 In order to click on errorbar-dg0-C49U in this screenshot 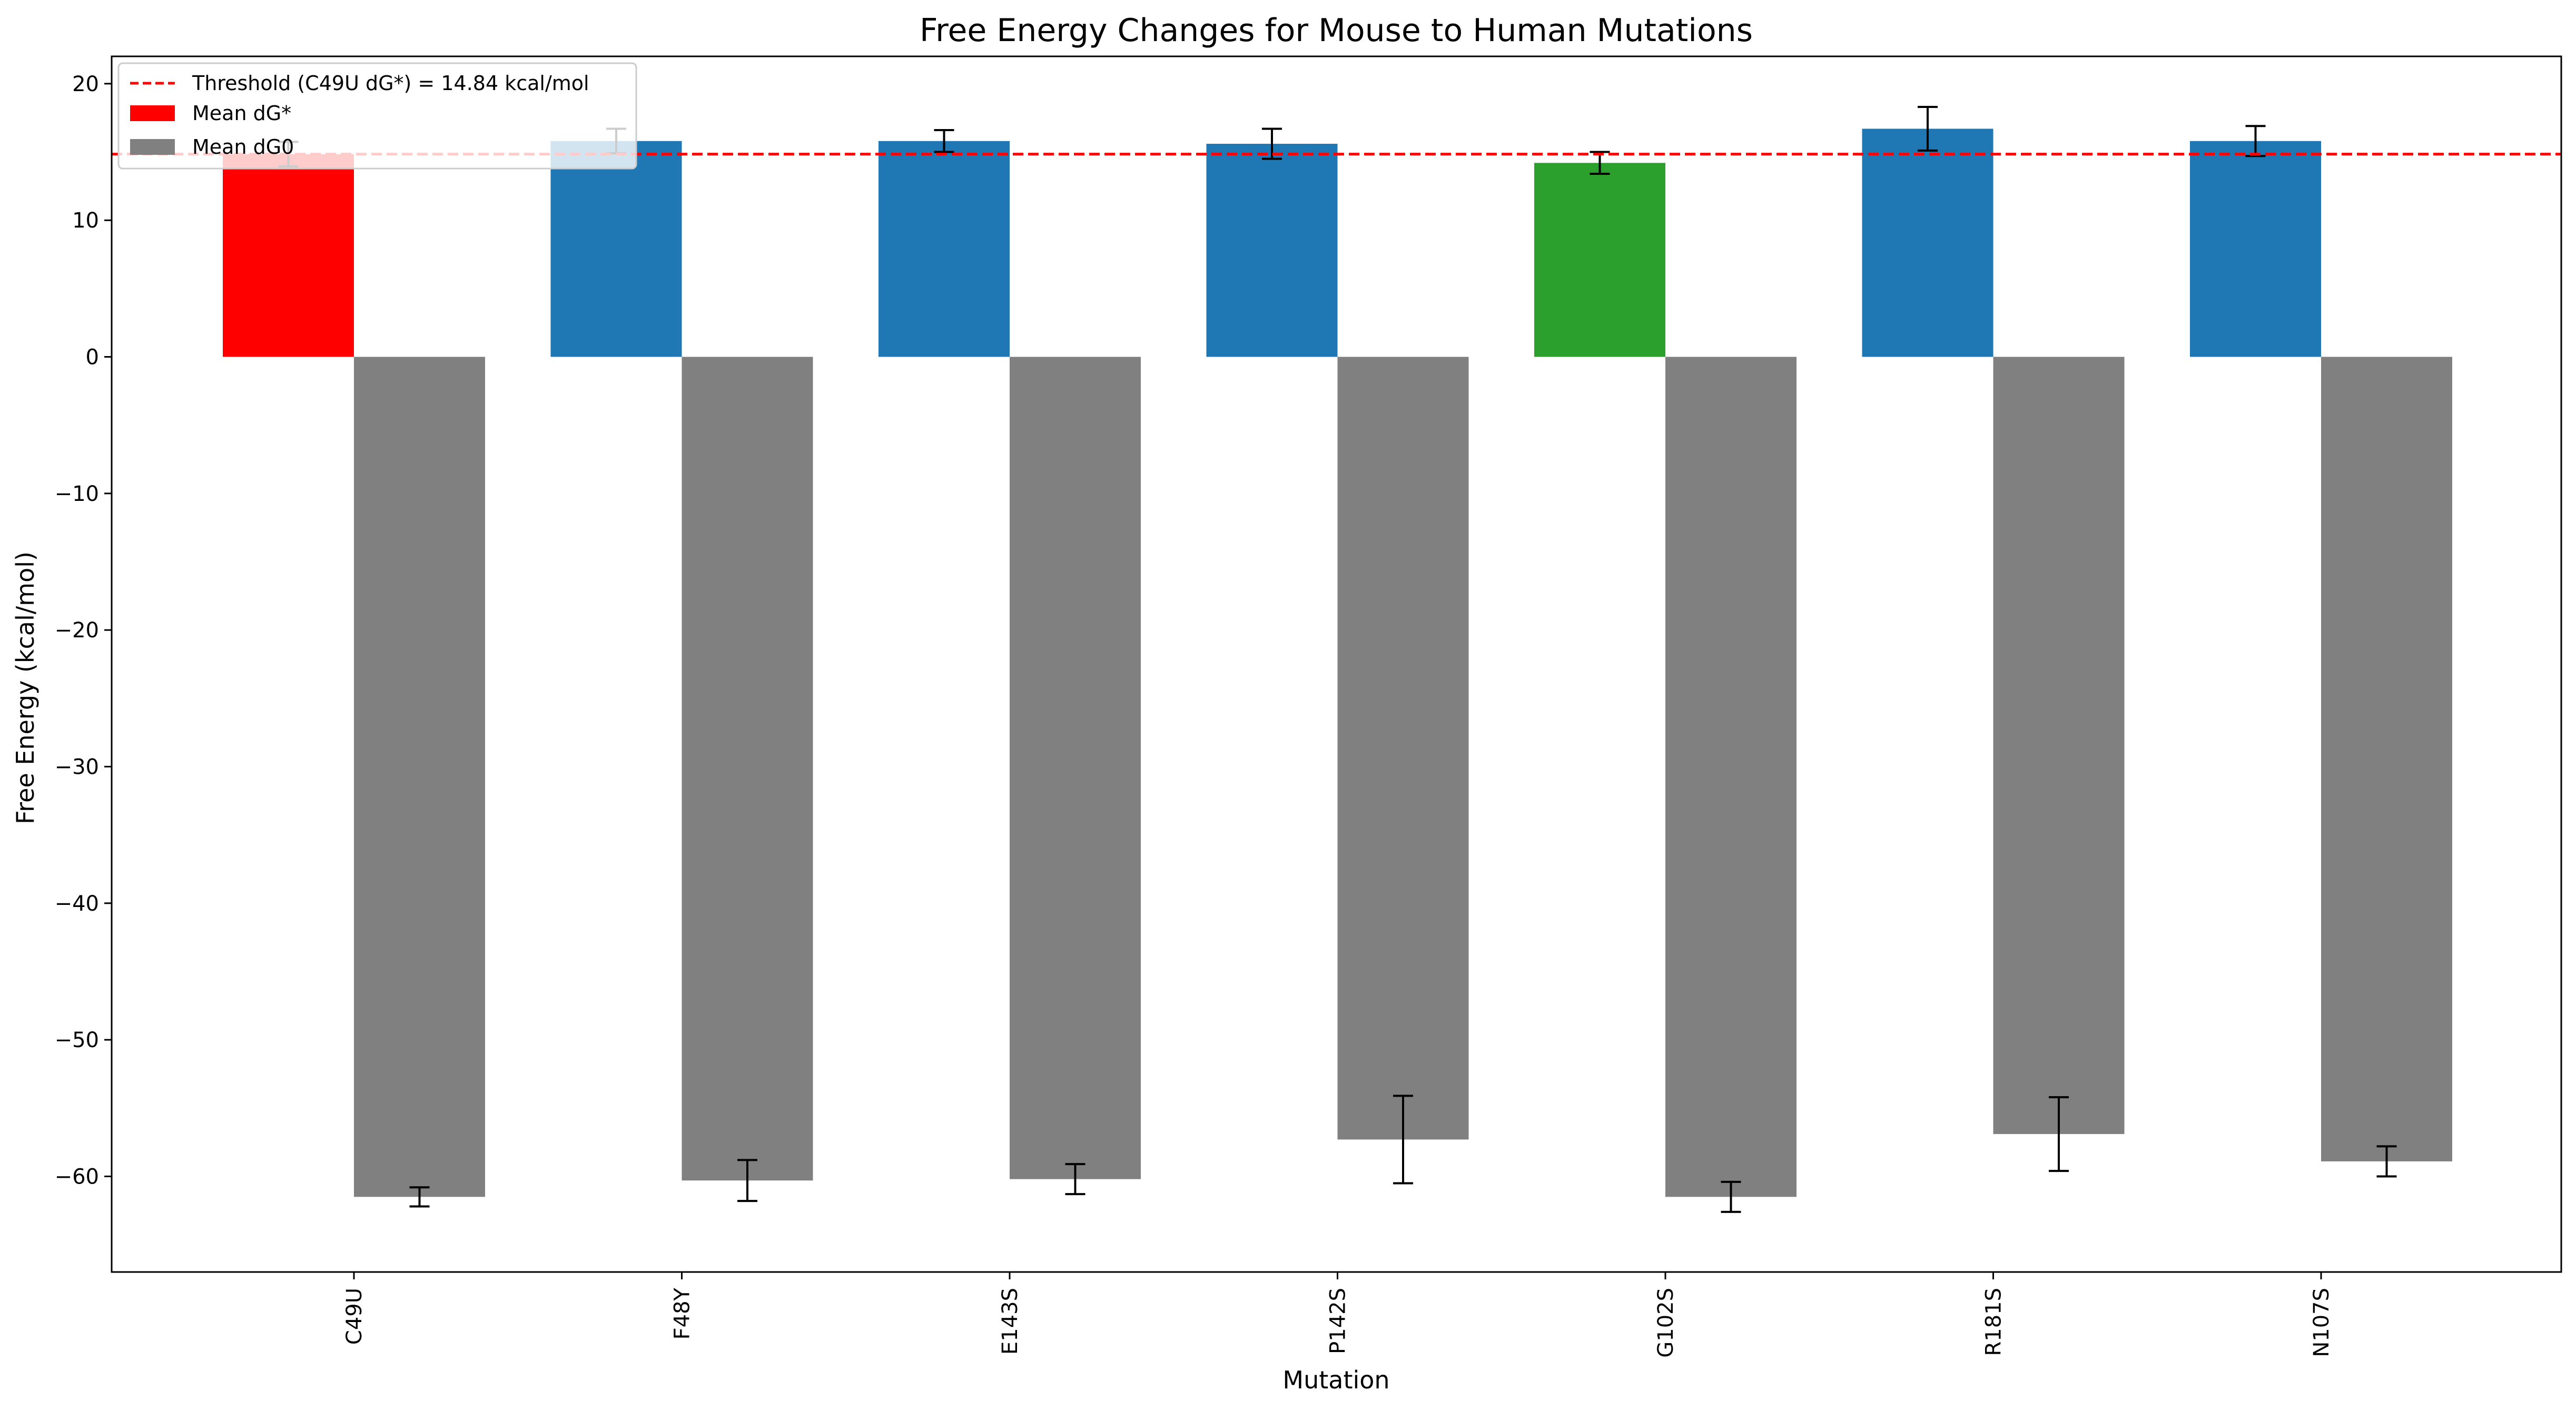, I will do `click(419, 1197)`.